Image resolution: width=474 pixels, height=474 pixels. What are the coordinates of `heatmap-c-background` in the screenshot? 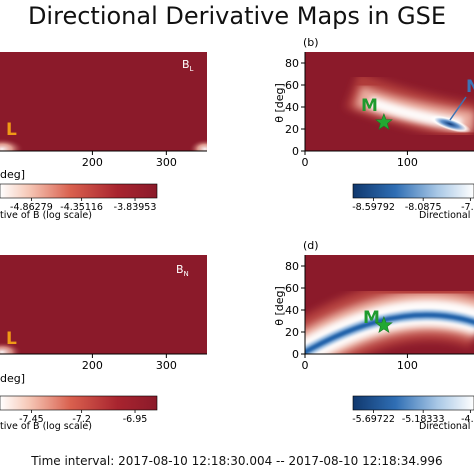 It's located at (103, 304).